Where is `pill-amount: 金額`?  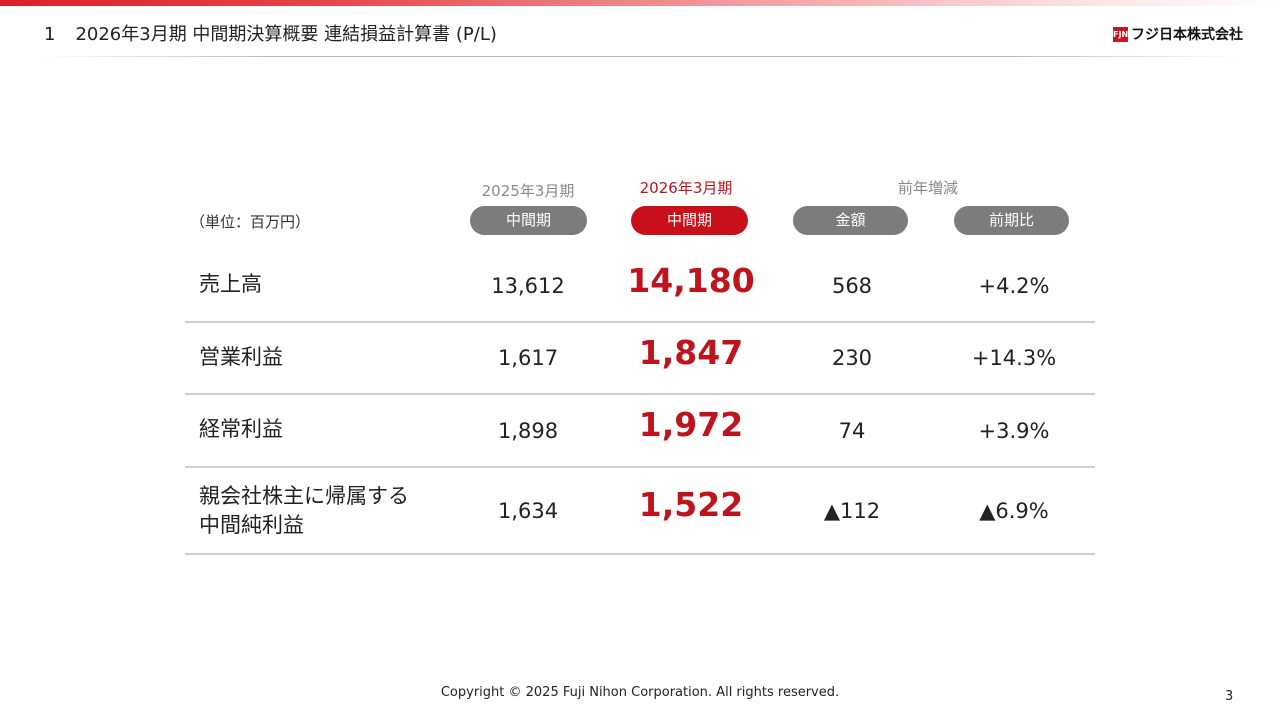
pill-amount: 金額 is located at coordinates (850, 220).